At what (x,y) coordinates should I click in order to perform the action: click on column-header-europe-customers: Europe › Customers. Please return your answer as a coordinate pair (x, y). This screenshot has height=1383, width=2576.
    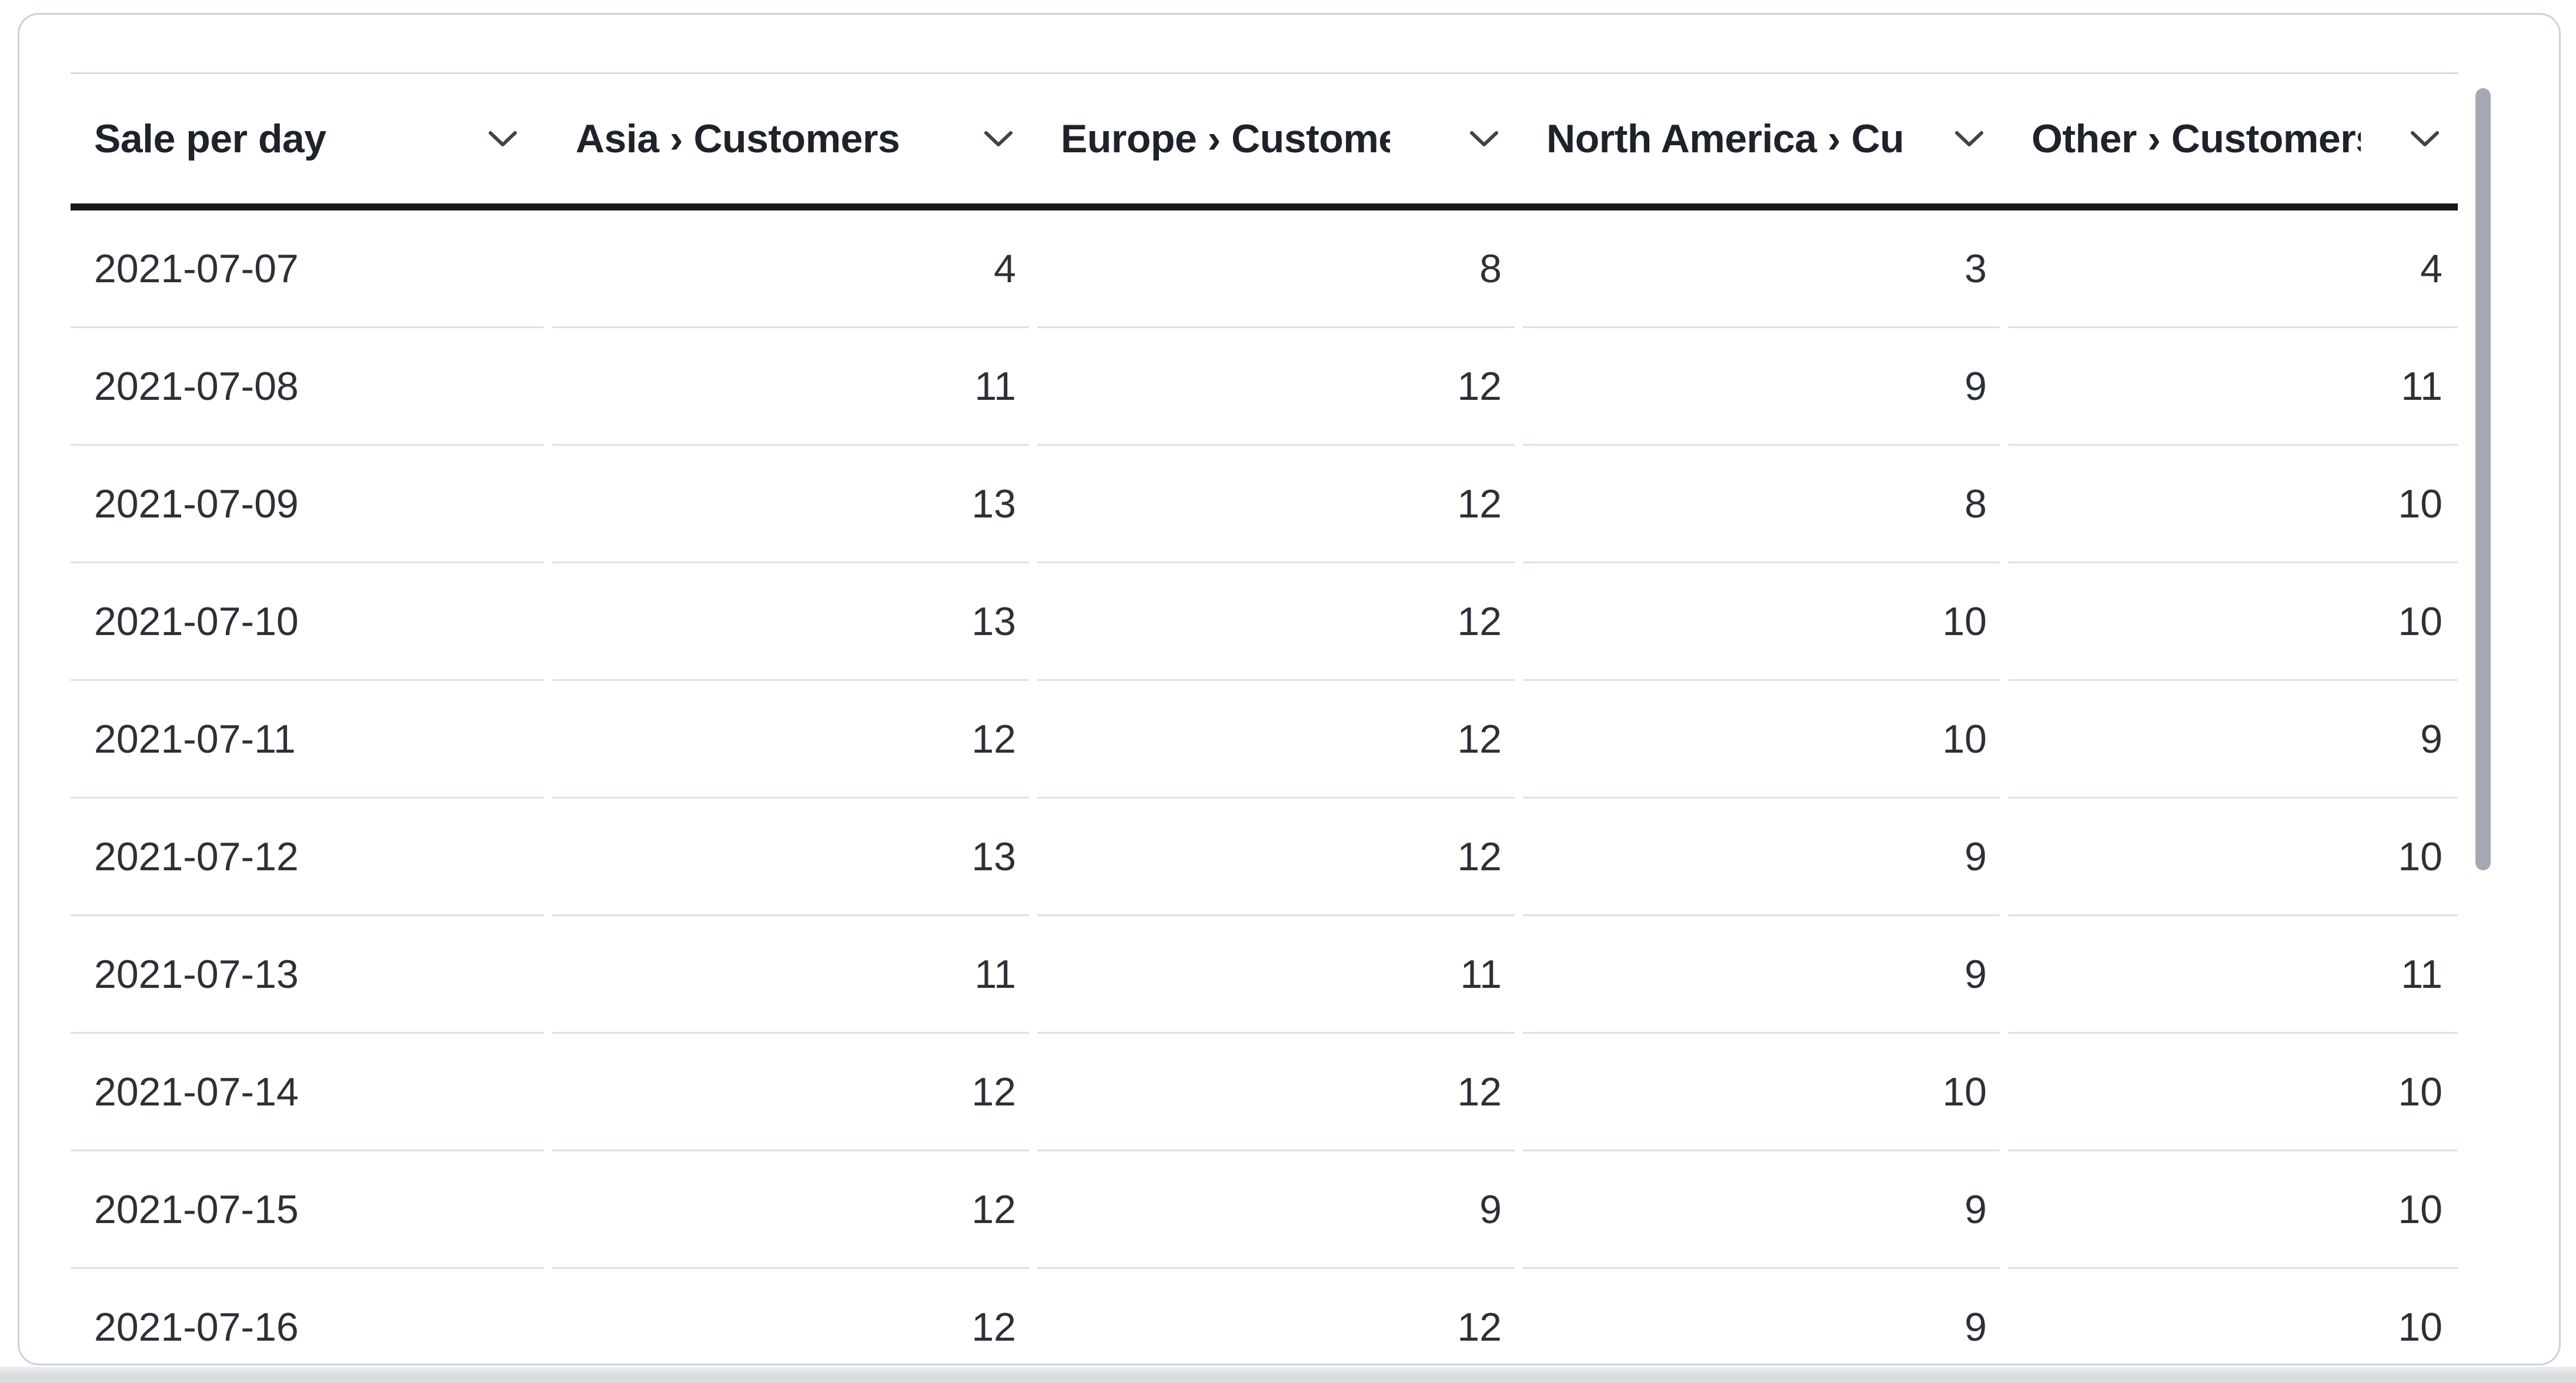
    Looking at the image, I should click on (1280, 138).